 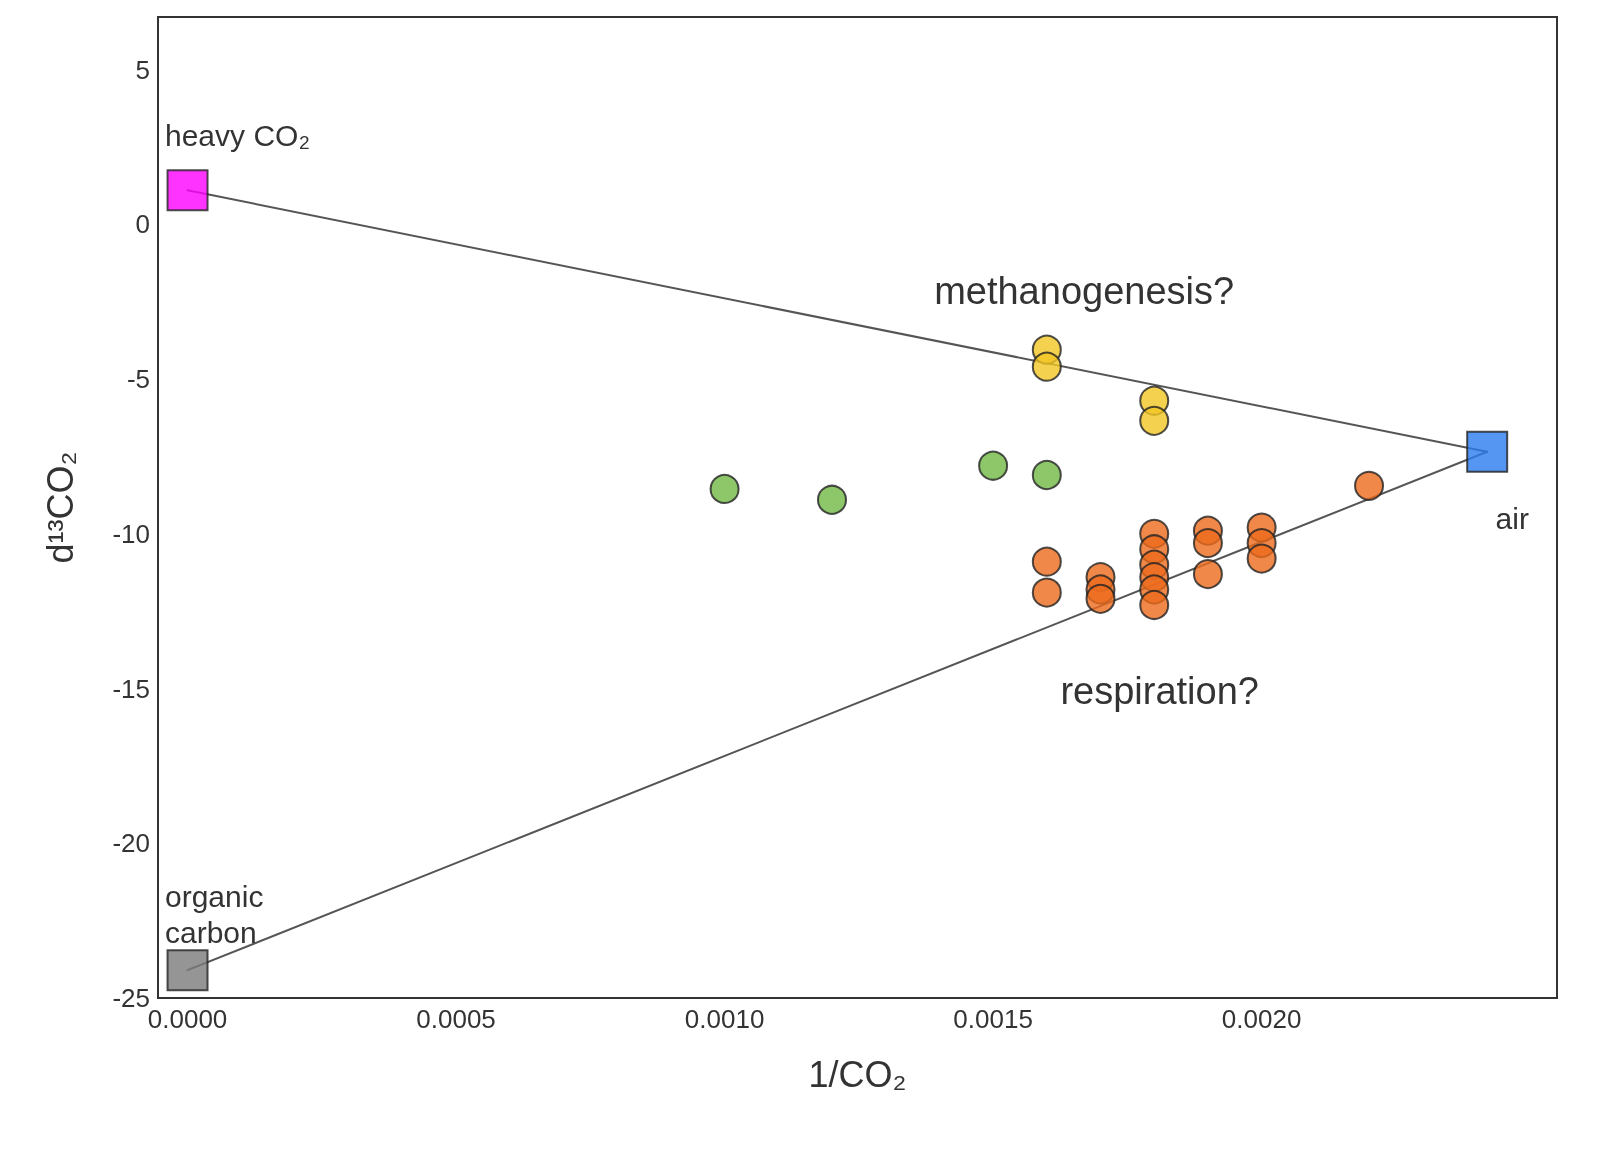 What do you see at coordinates (60, 507) in the screenshot?
I see `y-axis-title: d¹³CO₂` at bounding box center [60, 507].